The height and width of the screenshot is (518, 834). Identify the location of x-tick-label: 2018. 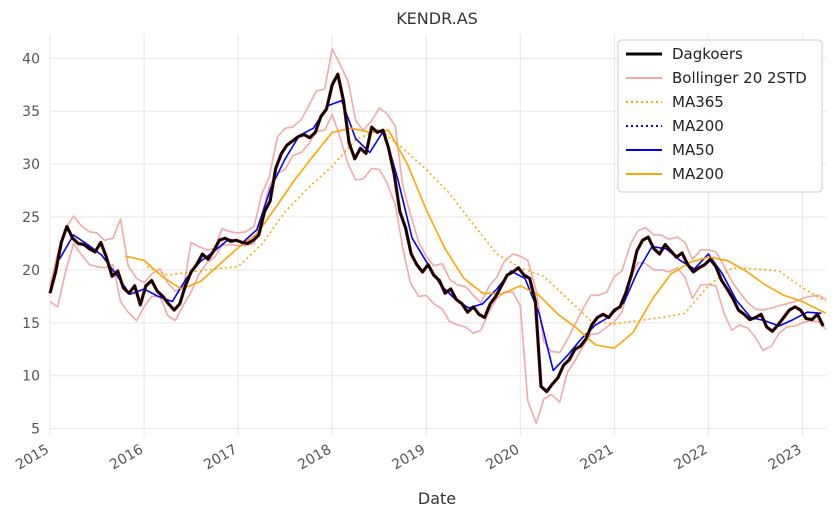
(314, 458).